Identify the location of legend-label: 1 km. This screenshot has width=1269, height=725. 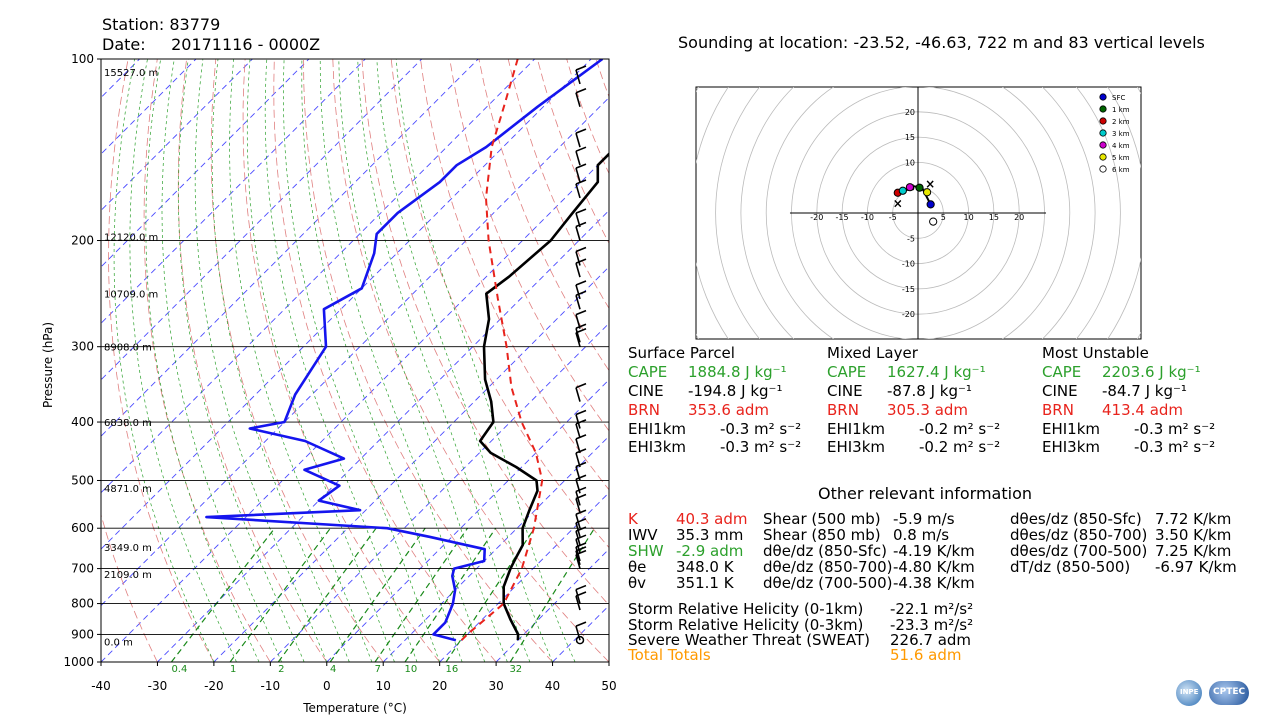
(1121, 110).